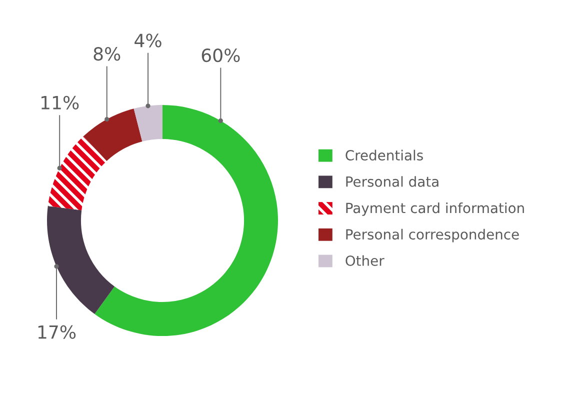  What do you see at coordinates (432, 235) in the screenshot?
I see `legend-label: Personal correspondence` at bounding box center [432, 235].